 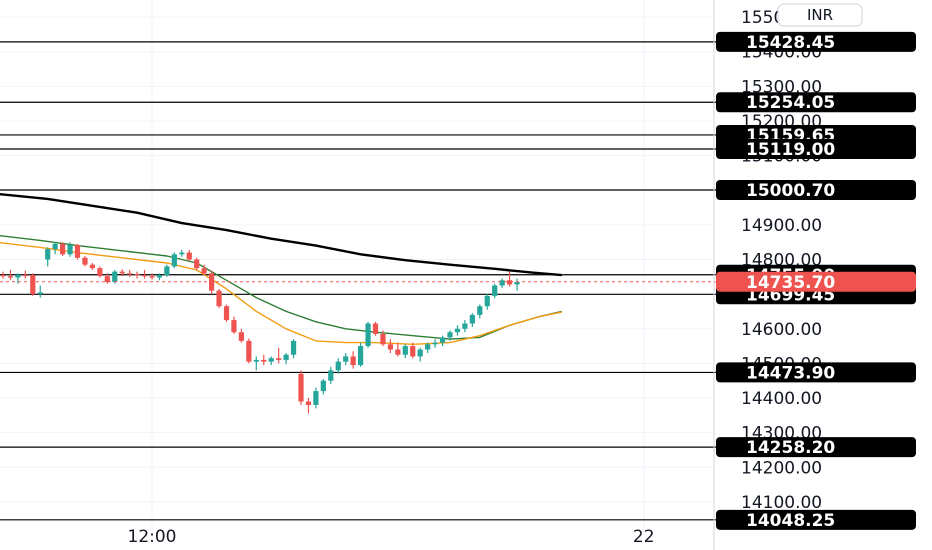 I want to click on currency-selector: INR, so click(x=820, y=15).